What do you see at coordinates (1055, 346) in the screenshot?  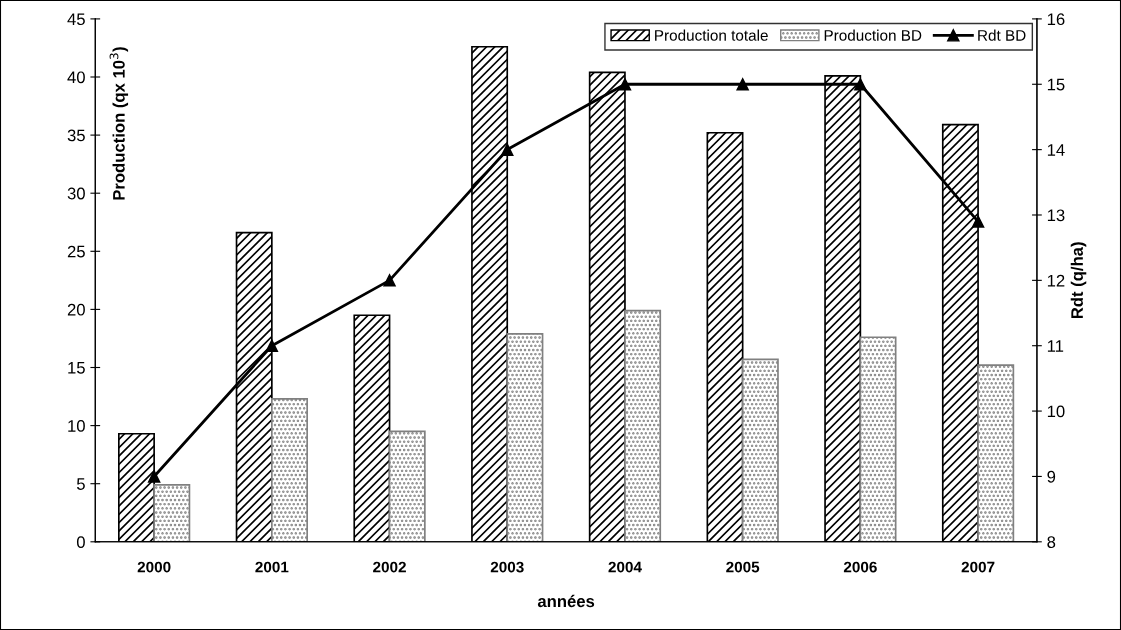 I see `y2-tick-label: 11` at bounding box center [1055, 346].